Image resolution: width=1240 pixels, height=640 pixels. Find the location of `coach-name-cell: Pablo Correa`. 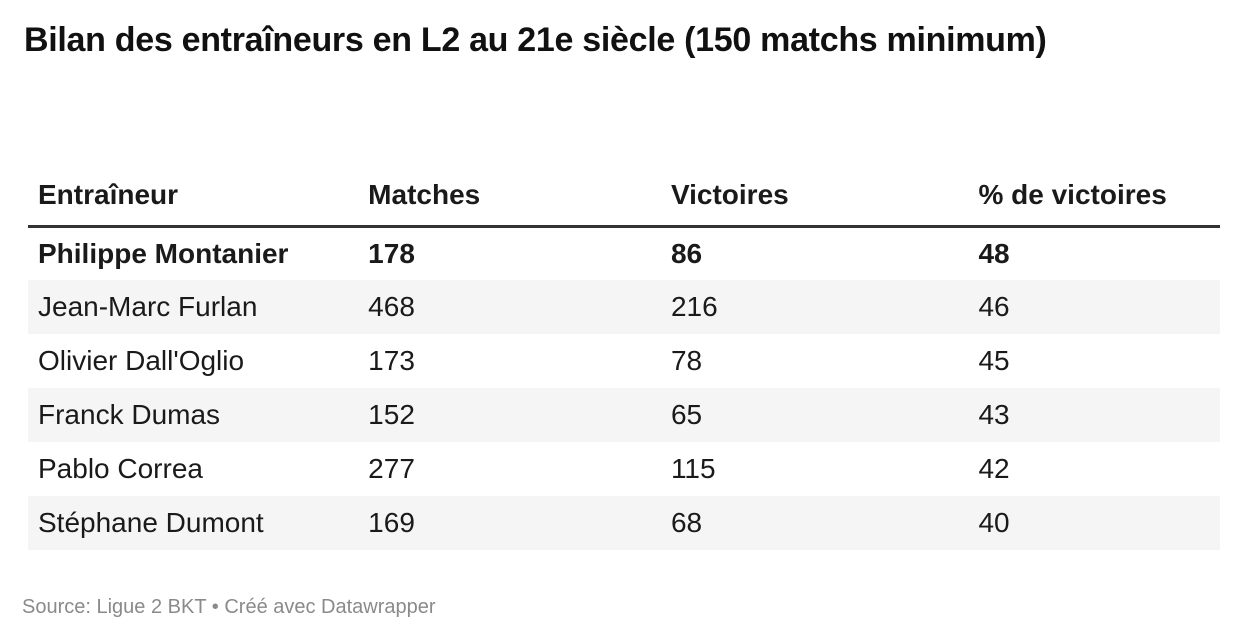

coach-name-cell: Pablo Correa is located at coordinates (120, 468).